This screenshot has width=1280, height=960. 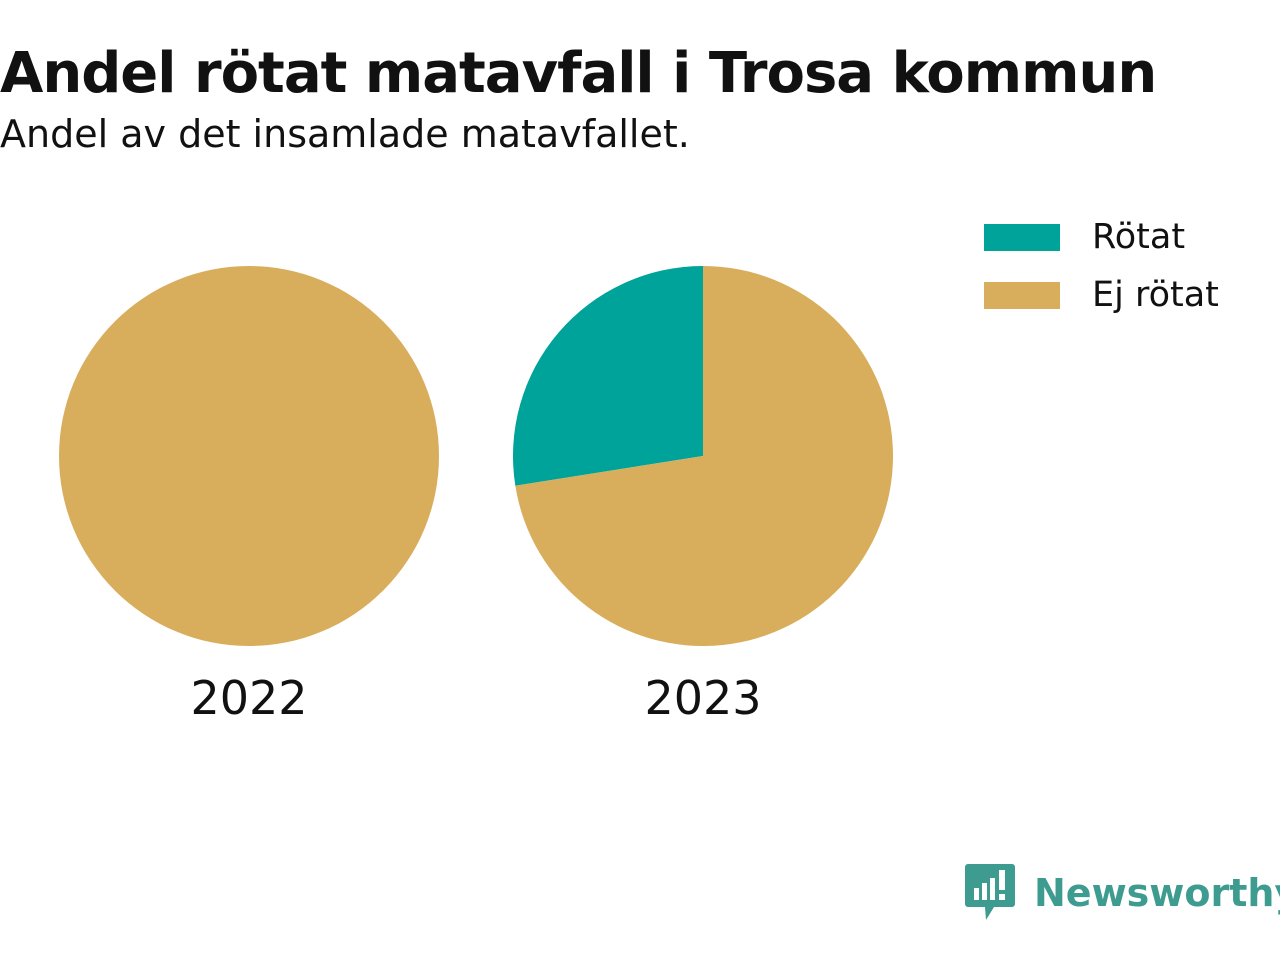 I want to click on legend-label-rotat: Rötat, so click(x=1139, y=237).